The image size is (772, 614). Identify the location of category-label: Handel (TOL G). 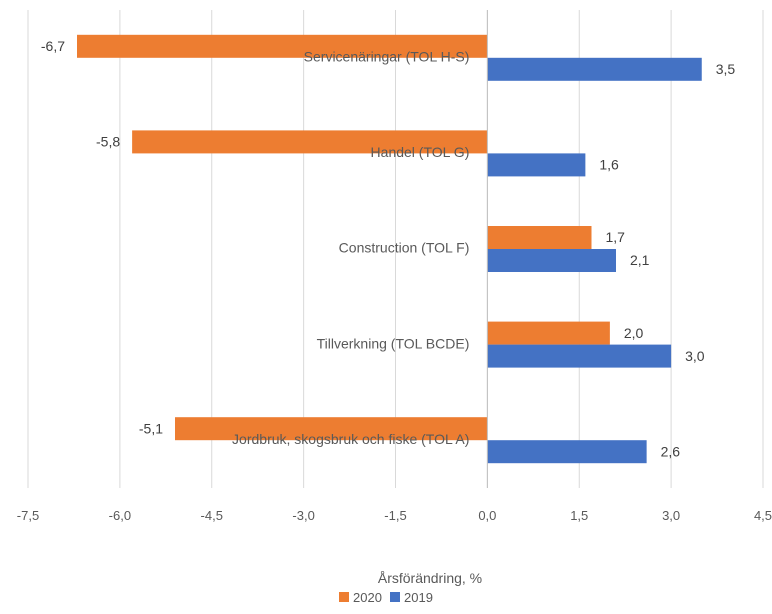
(420, 152).